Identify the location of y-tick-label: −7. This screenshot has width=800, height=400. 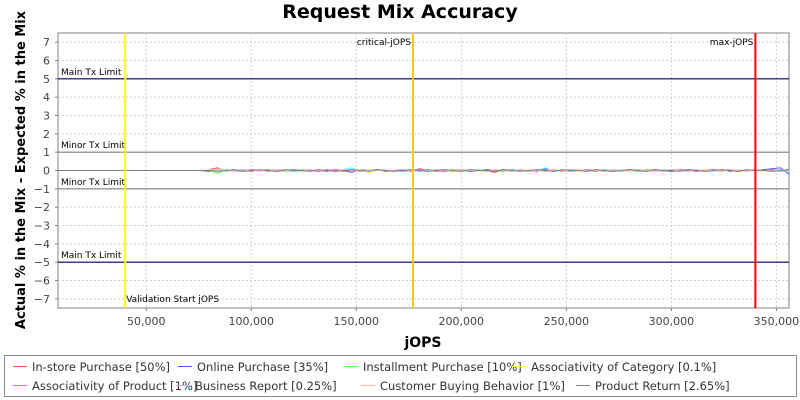
(42, 299).